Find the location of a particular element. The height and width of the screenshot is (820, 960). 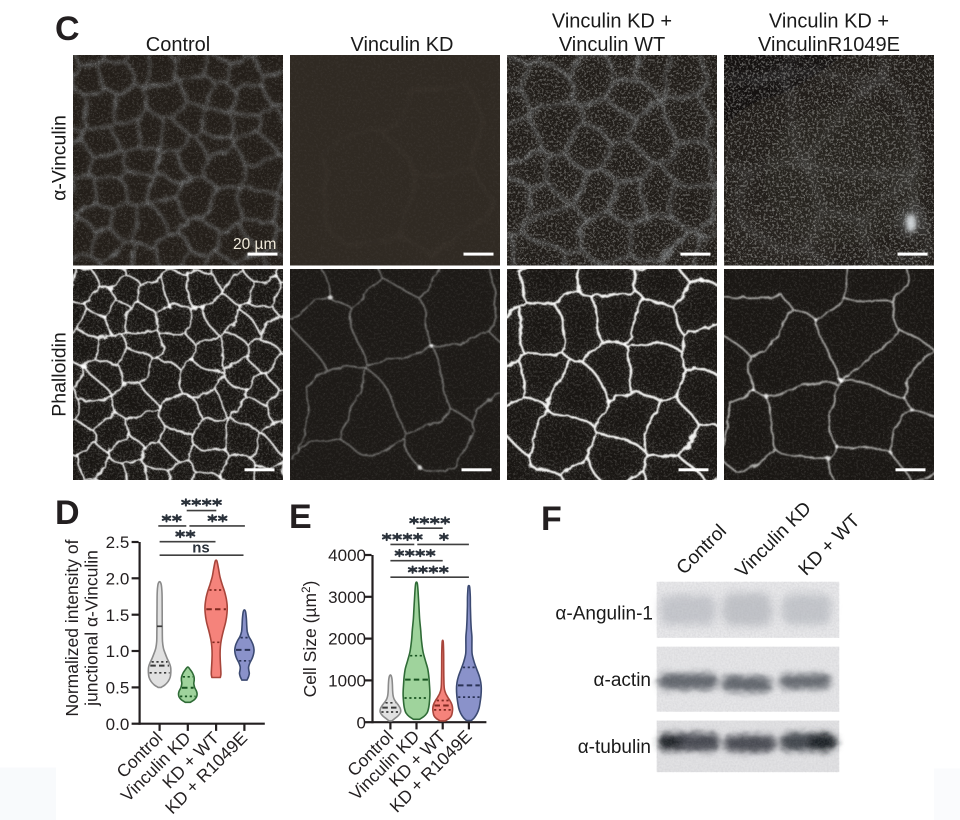

svg-text: VinculinR1049E is located at coordinates (829, 45).